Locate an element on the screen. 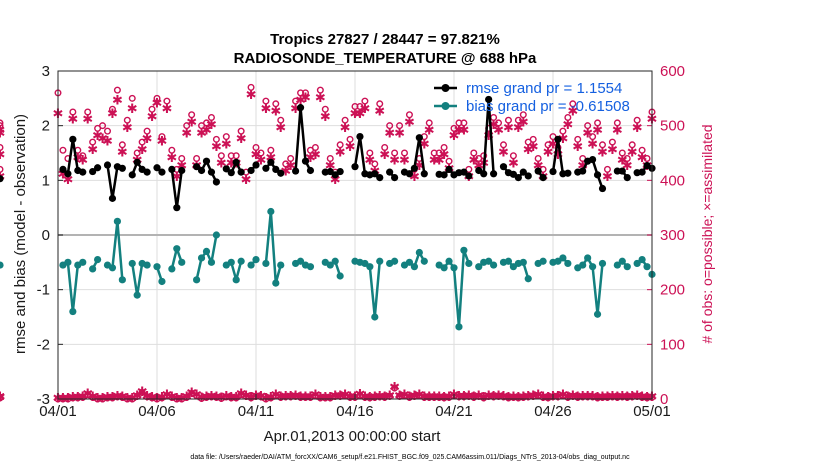 This screenshot has height=470, width=830. x-tick-label-3: 04/16 is located at coordinates (355, 411).